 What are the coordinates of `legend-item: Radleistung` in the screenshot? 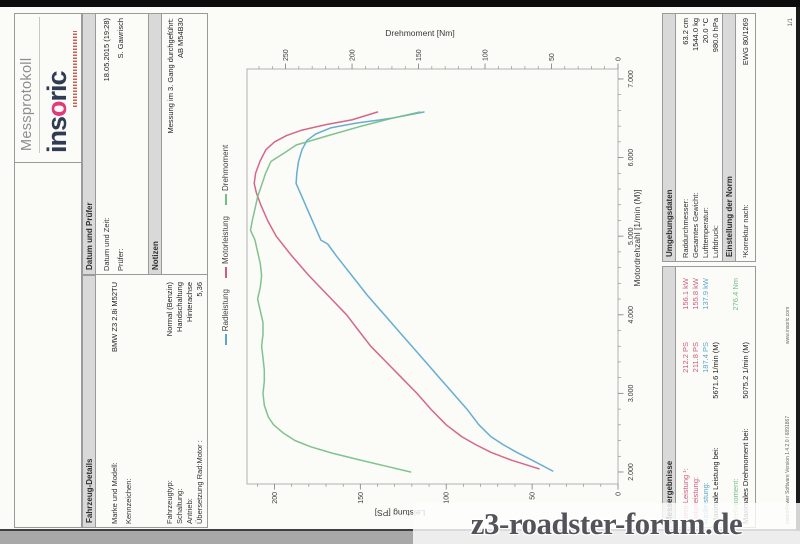 It's located at (225, 317).